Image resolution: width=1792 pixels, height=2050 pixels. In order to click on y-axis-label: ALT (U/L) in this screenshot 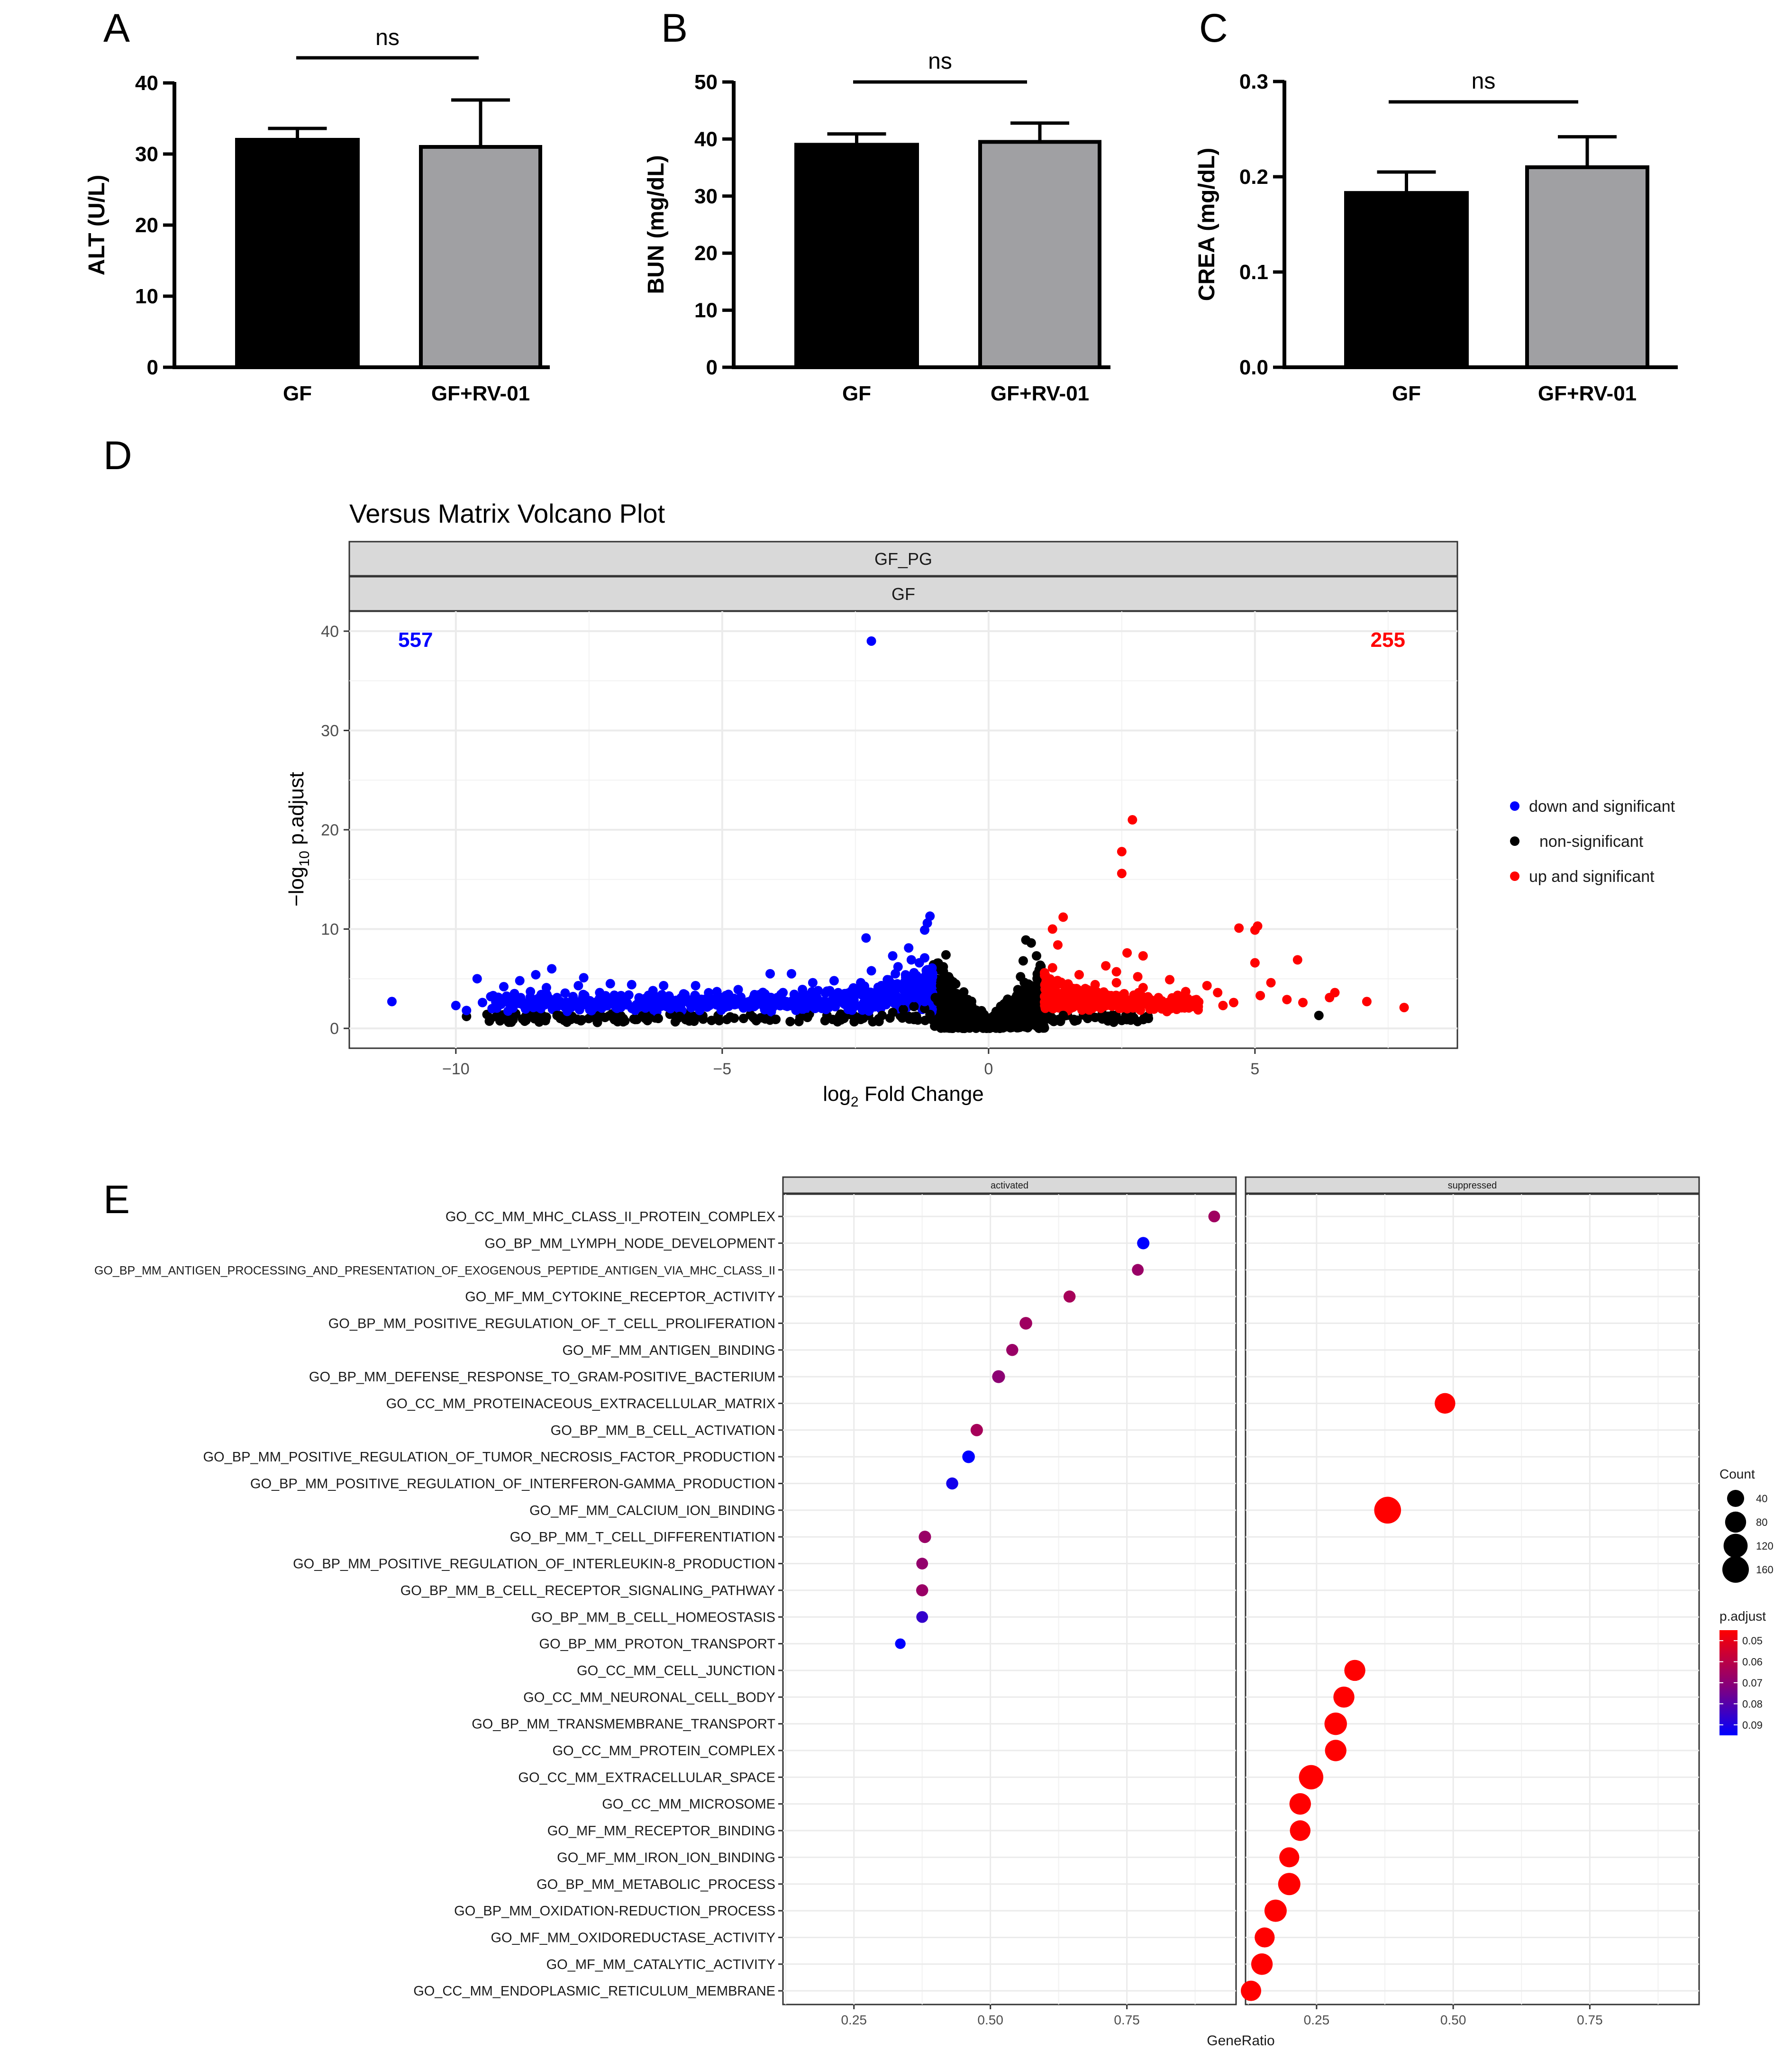, I will do `click(96, 225)`.